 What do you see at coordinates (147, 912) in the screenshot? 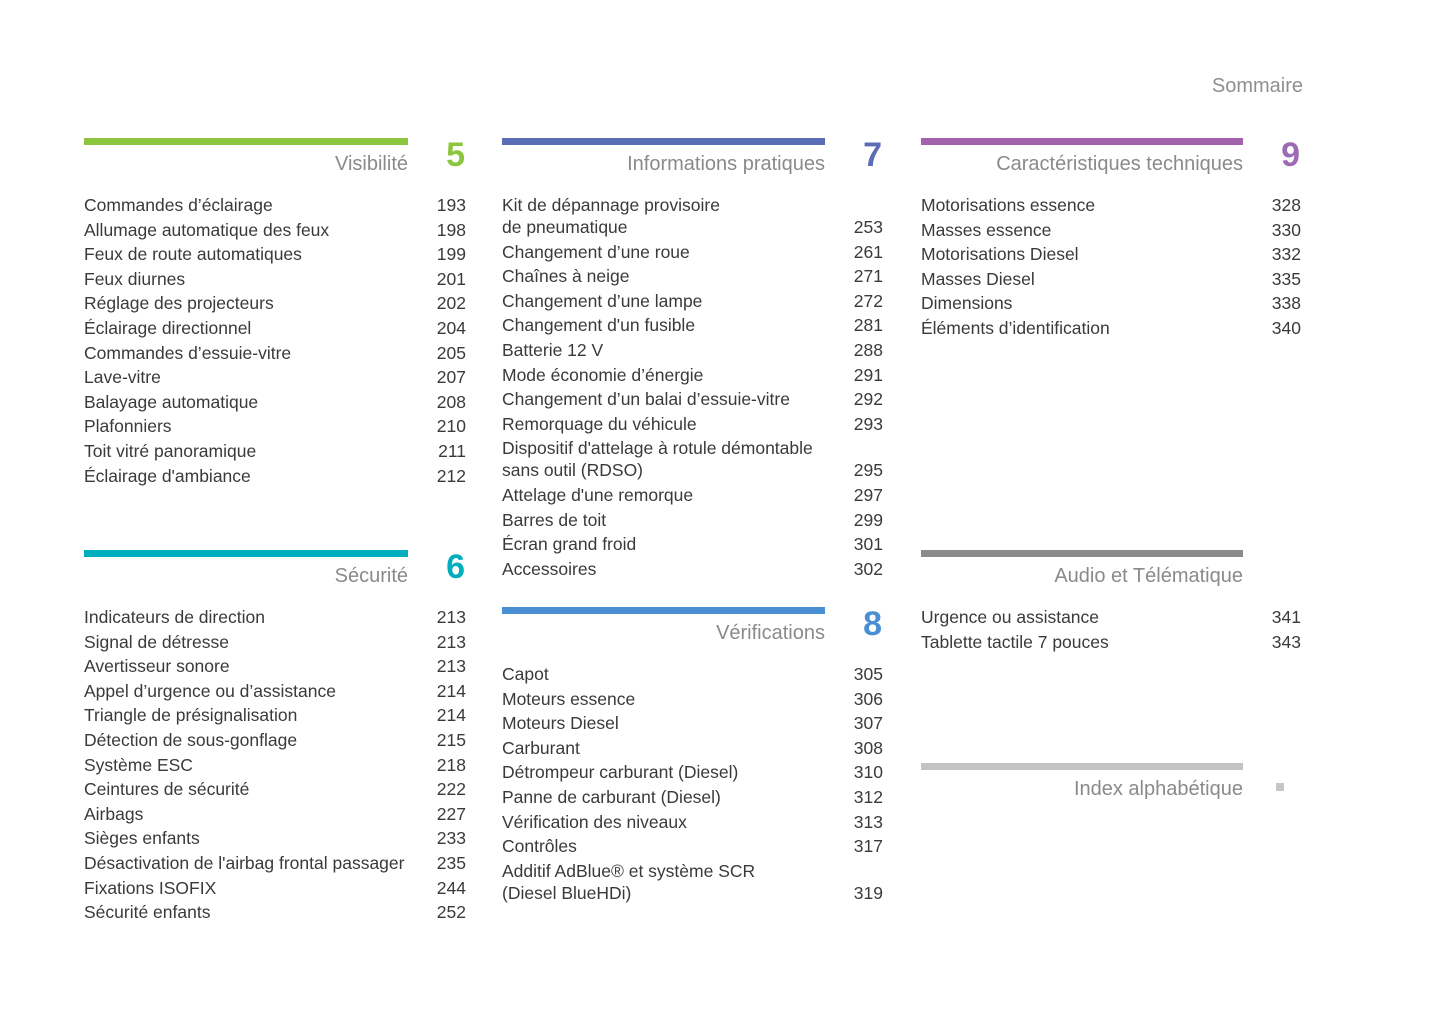
I see `toc-entry-label: Sécurité enfants` at bounding box center [147, 912].